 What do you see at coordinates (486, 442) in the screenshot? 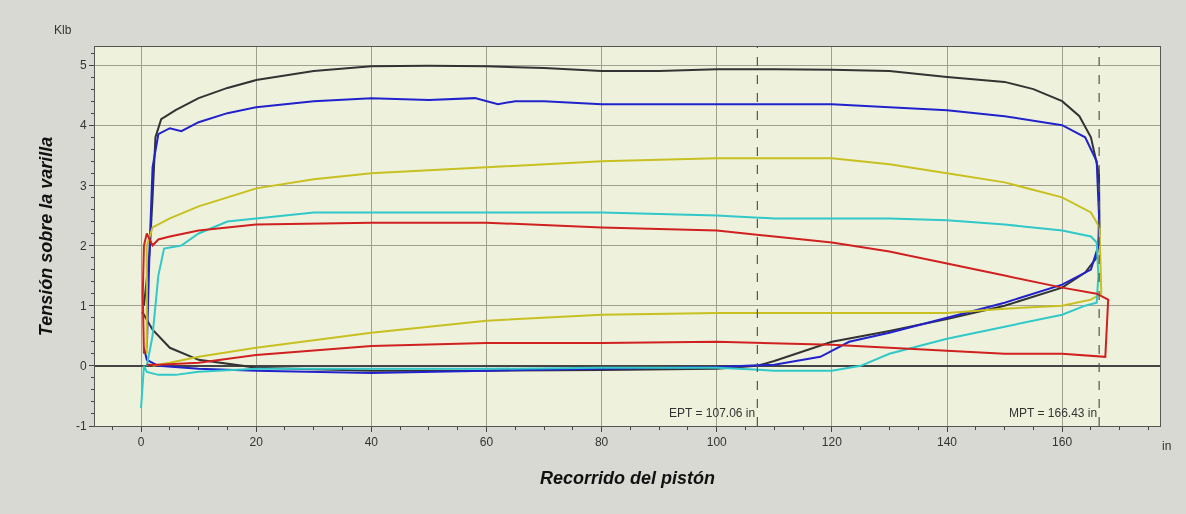
I see `x-tick-label: 60` at bounding box center [486, 442].